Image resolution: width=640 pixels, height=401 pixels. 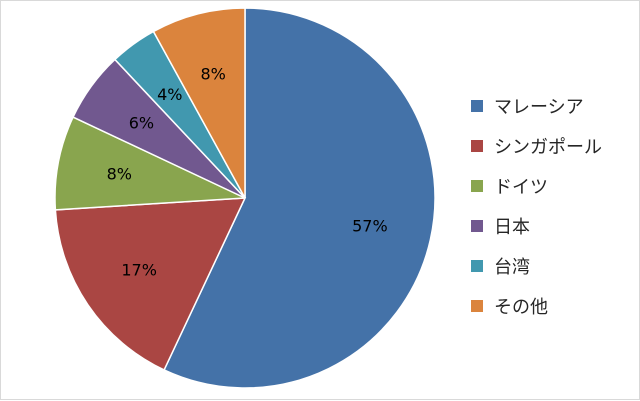 I want to click on legend-item-japan: 日本, so click(x=536, y=226).